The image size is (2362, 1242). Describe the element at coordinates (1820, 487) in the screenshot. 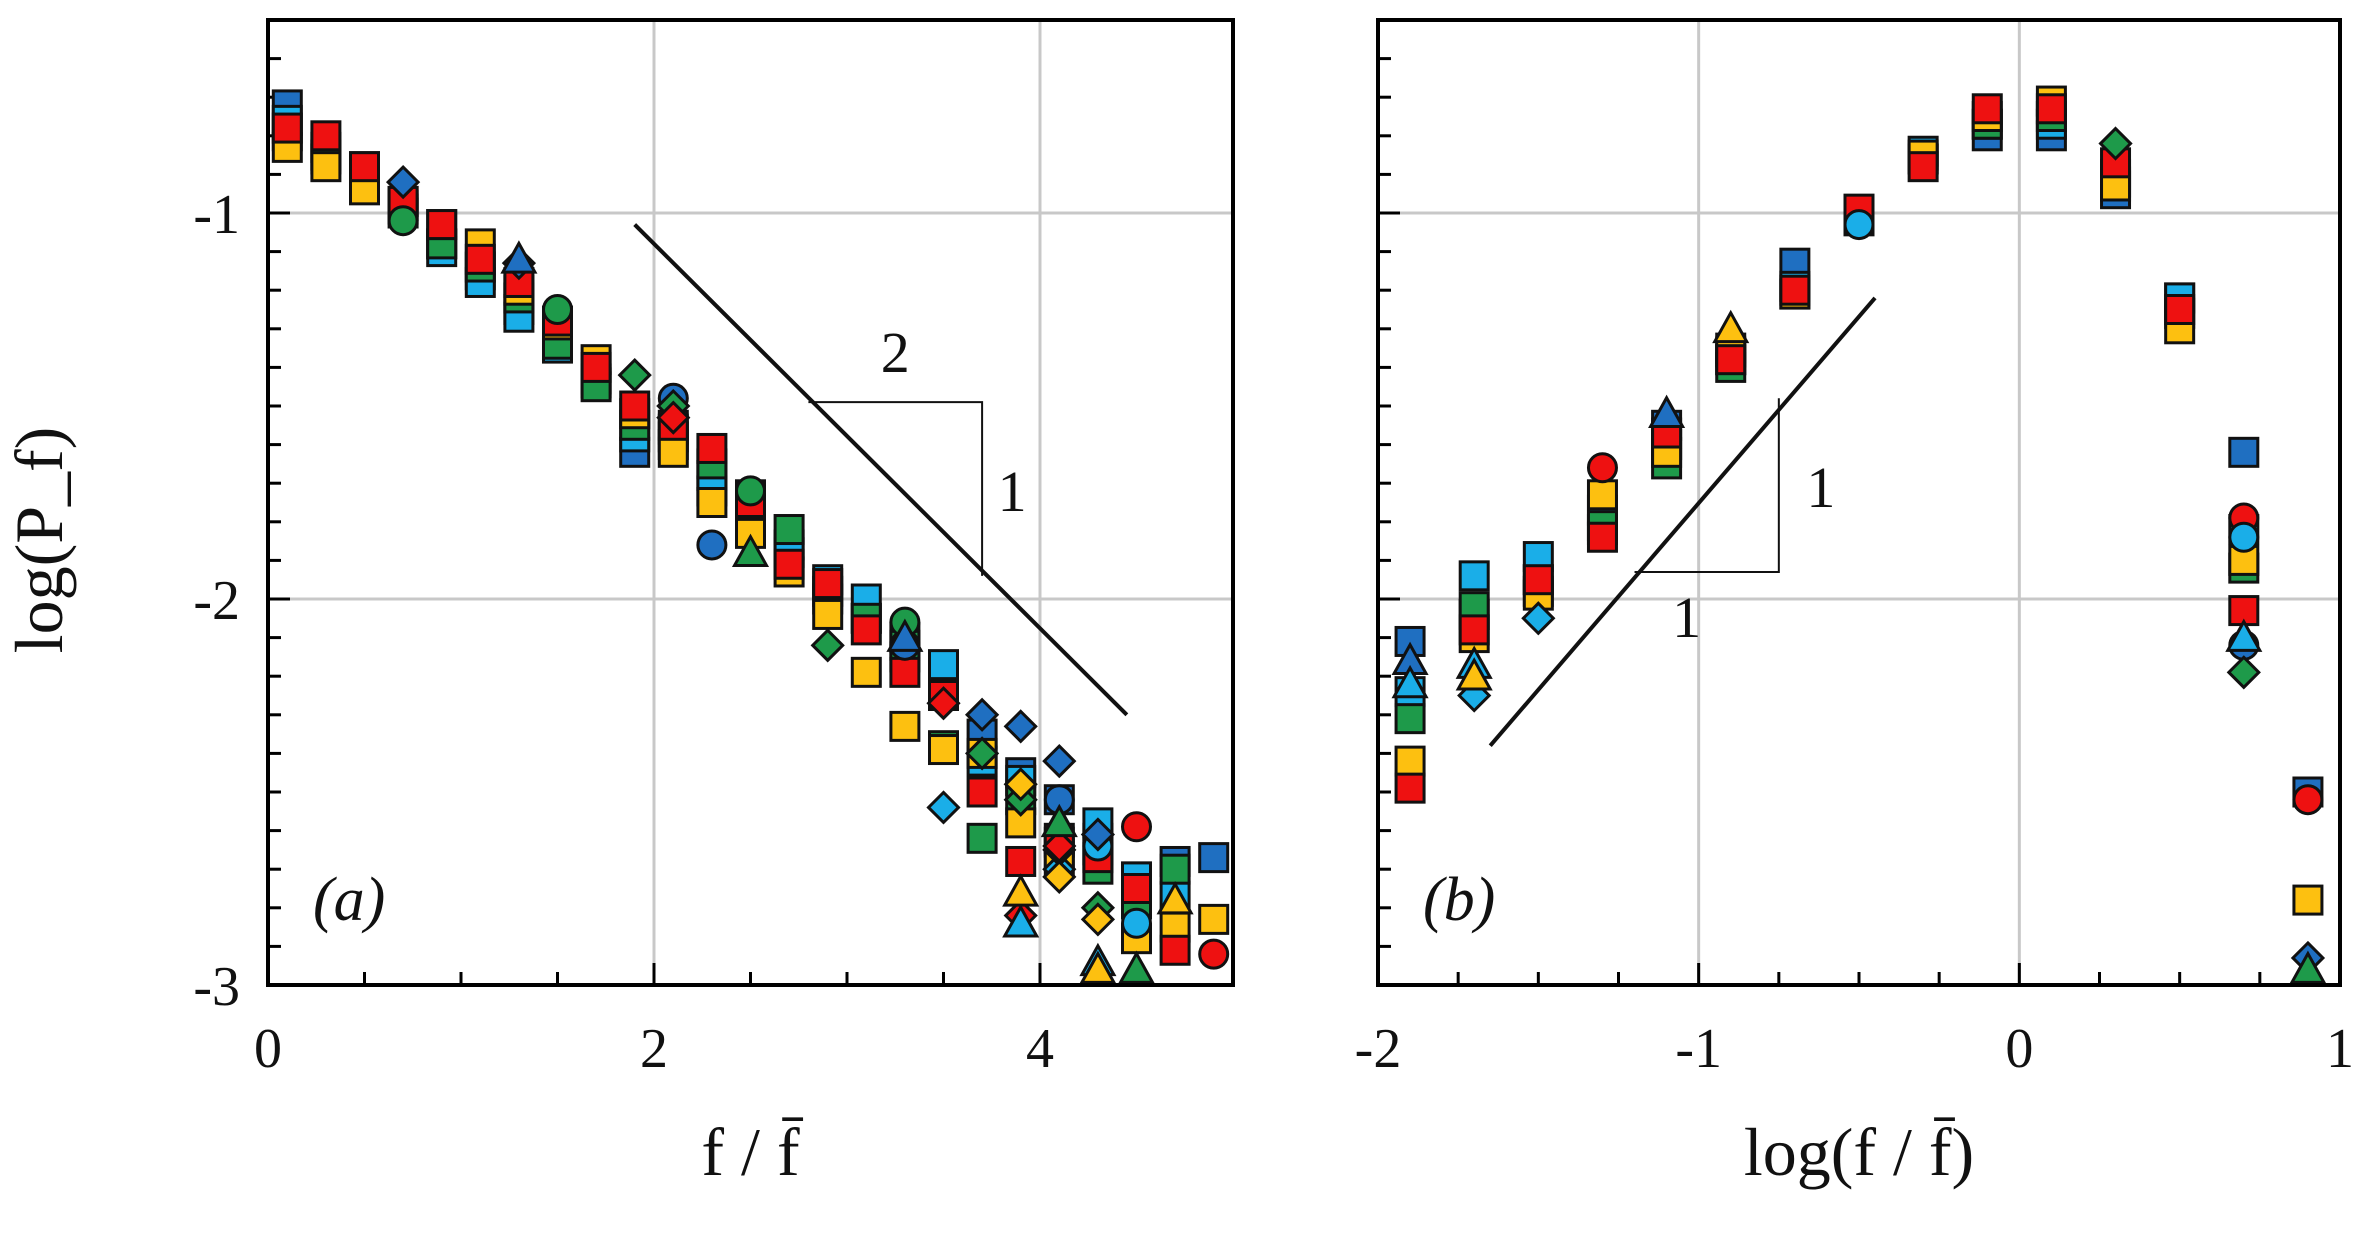

I see `slope-rise-label: 1` at that location.